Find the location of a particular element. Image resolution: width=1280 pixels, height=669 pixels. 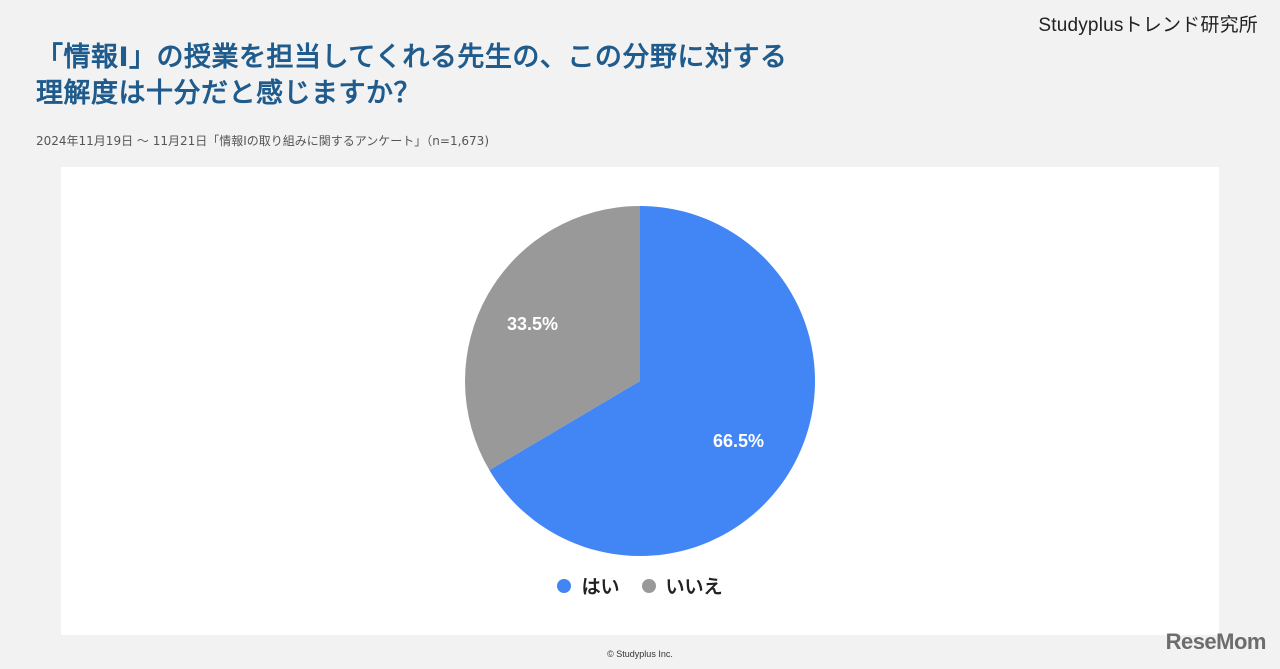

legend-label: はい is located at coordinates (600, 587).